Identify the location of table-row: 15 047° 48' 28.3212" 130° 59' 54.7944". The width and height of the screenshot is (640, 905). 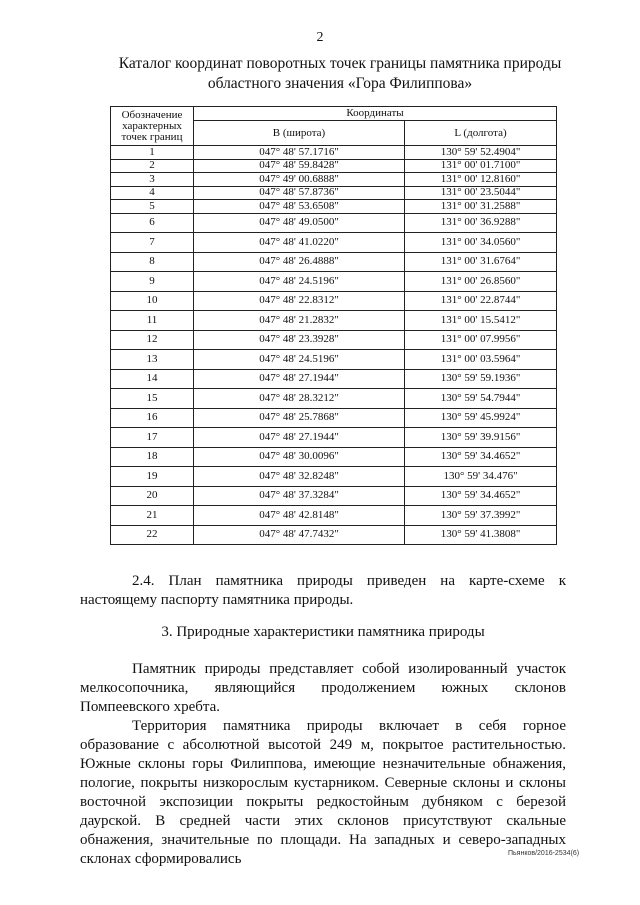
(333, 398).